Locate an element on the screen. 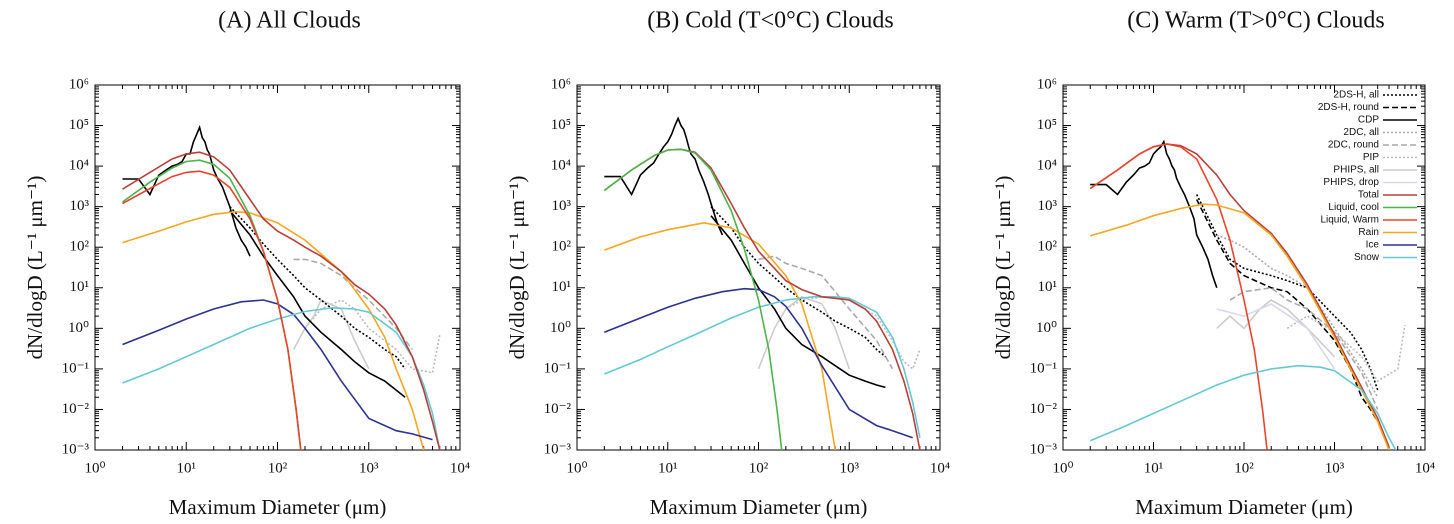 This screenshot has width=1454, height=524. legend-label: PHIPS, all is located at coordinates (1356, 170).